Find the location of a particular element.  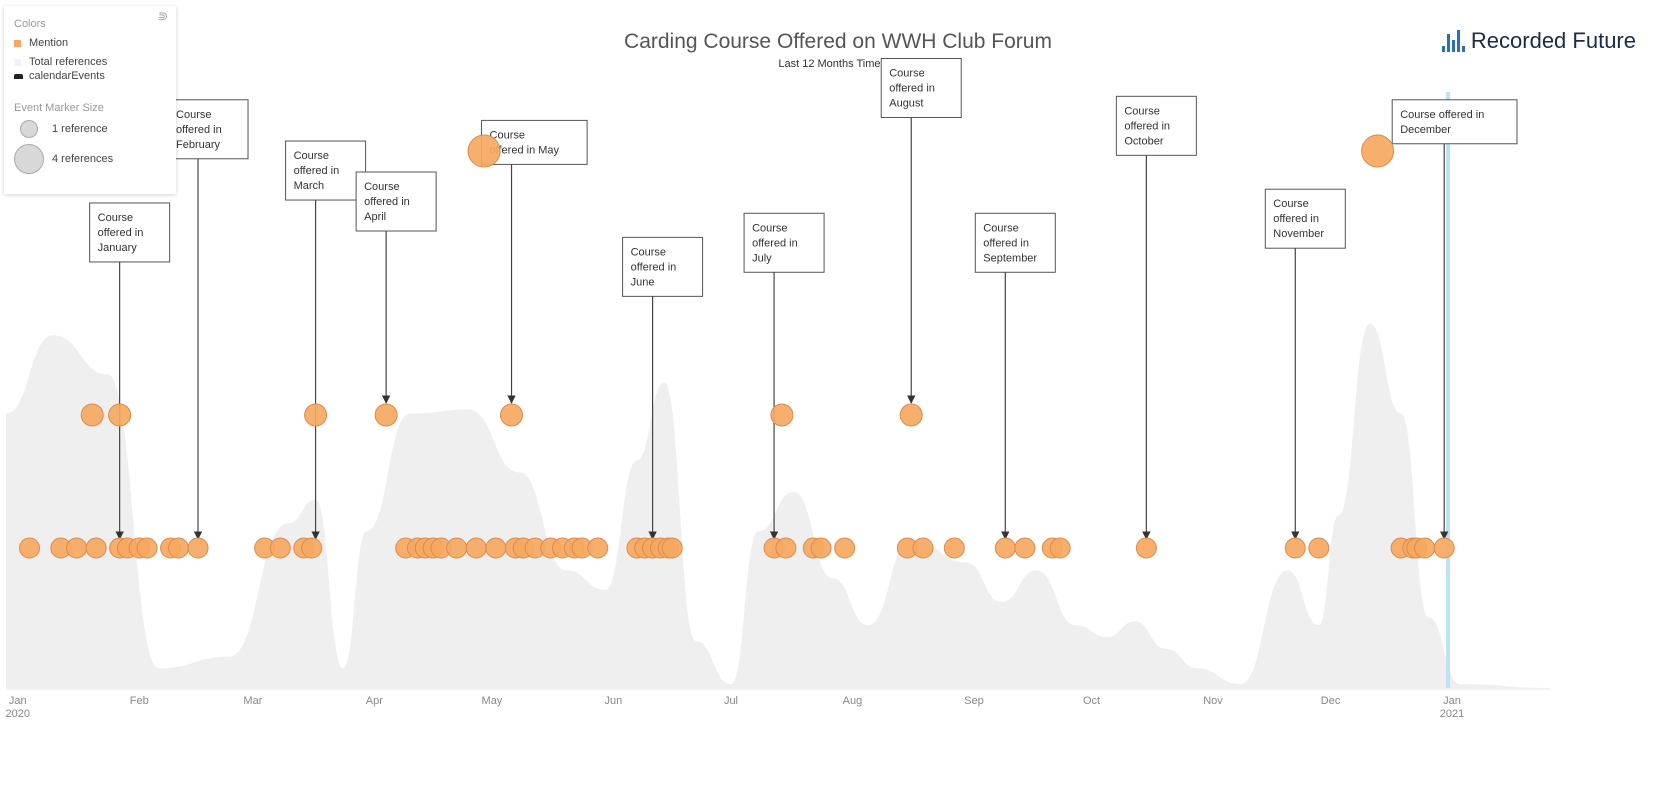

x-tick-label: Nov is located at coordinates (1213, 701).